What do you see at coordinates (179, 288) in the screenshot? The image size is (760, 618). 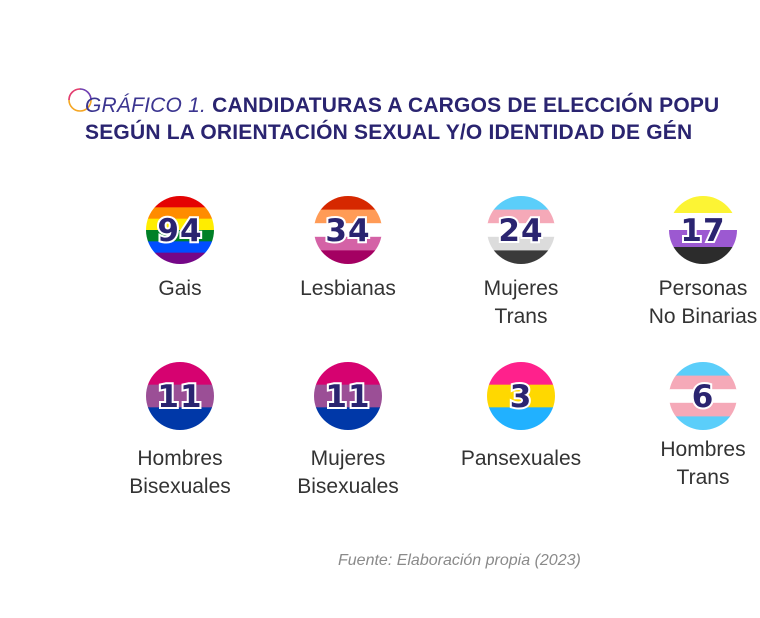 I see `category-label: Gais` at bounding box center [179, 288].